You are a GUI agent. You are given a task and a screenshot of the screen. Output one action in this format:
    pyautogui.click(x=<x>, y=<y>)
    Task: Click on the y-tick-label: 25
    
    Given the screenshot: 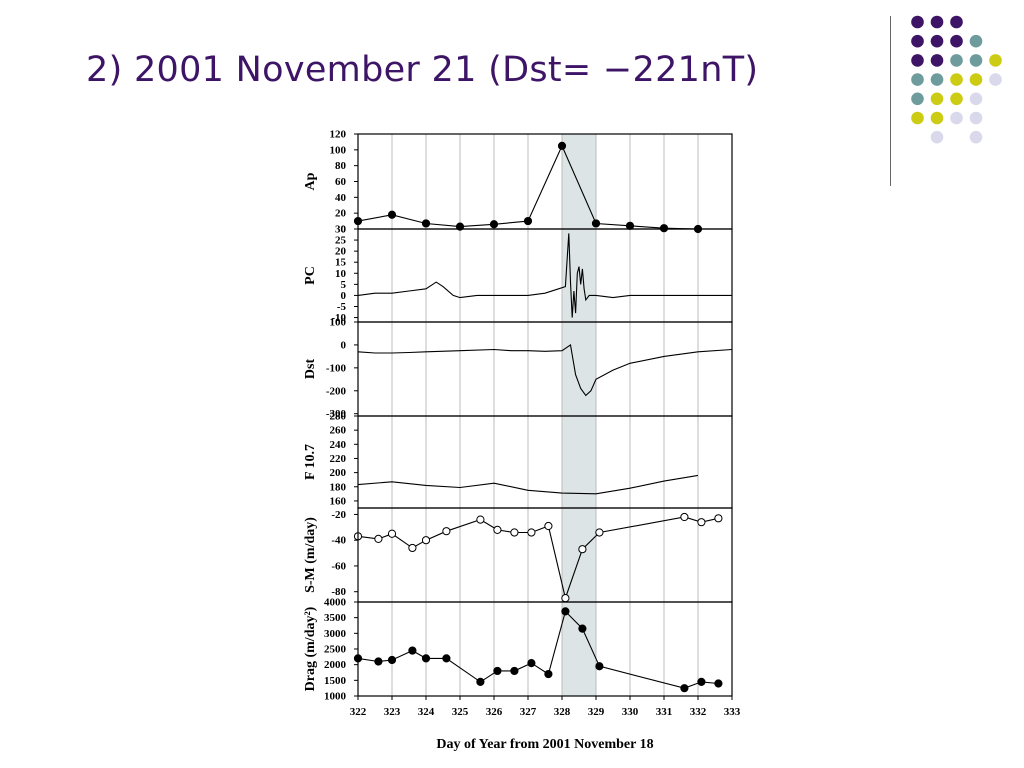 What is the action you would take?
    pyautogui.click(x=341, y=241)
    